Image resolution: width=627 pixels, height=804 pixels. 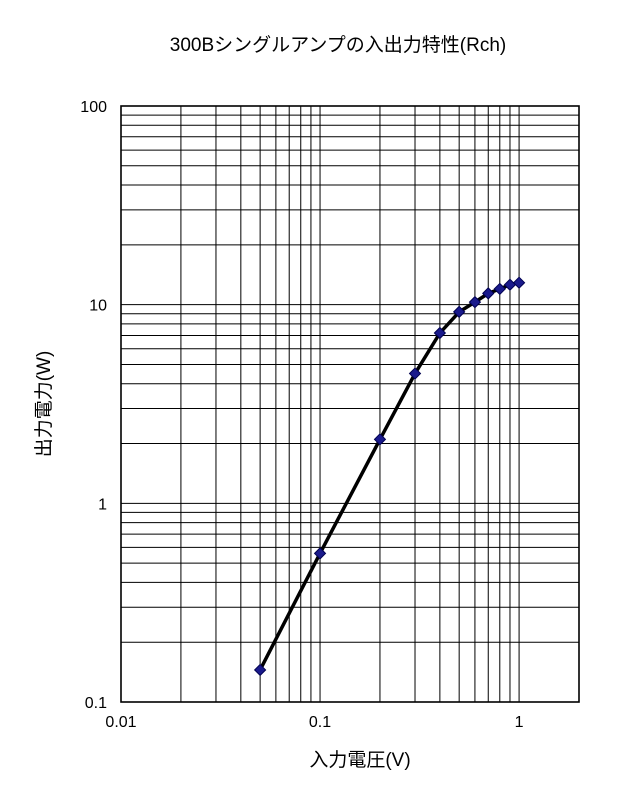 I want to click on y-axis-tick-labels: 0.1 1 10 100, so click(x=93, y=405).